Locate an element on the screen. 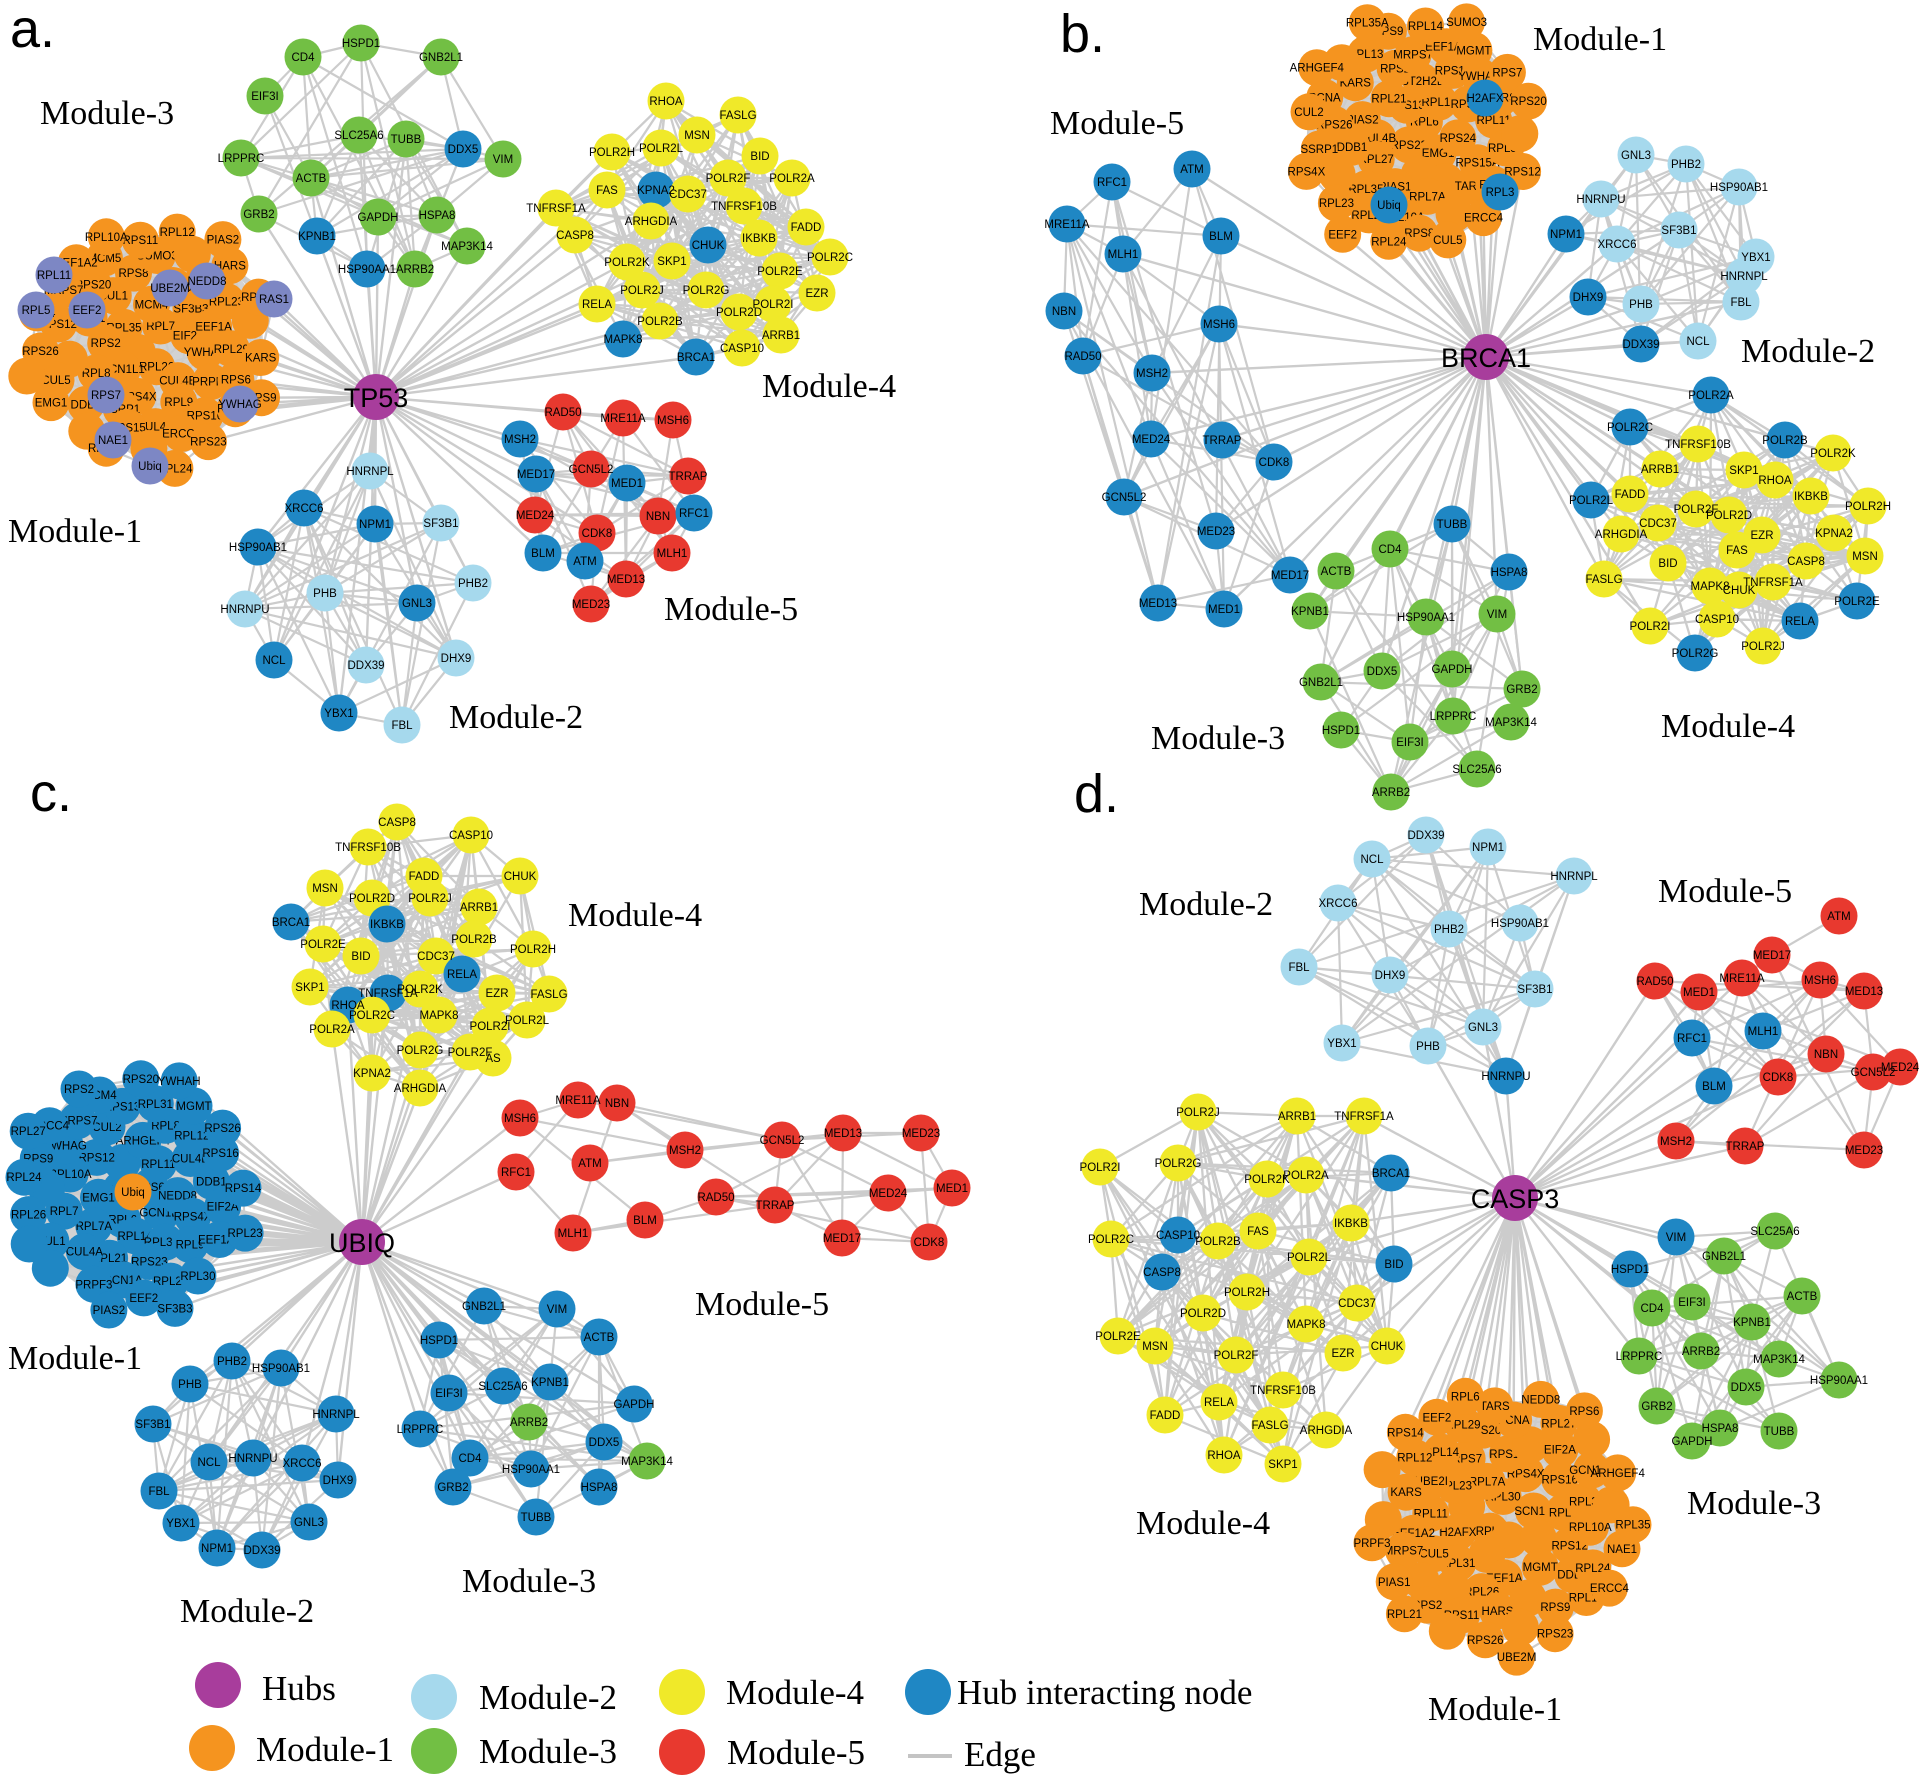 The image size is (1923, 1775). svg-text: CUL4B is located at coordinates (190, 1160).